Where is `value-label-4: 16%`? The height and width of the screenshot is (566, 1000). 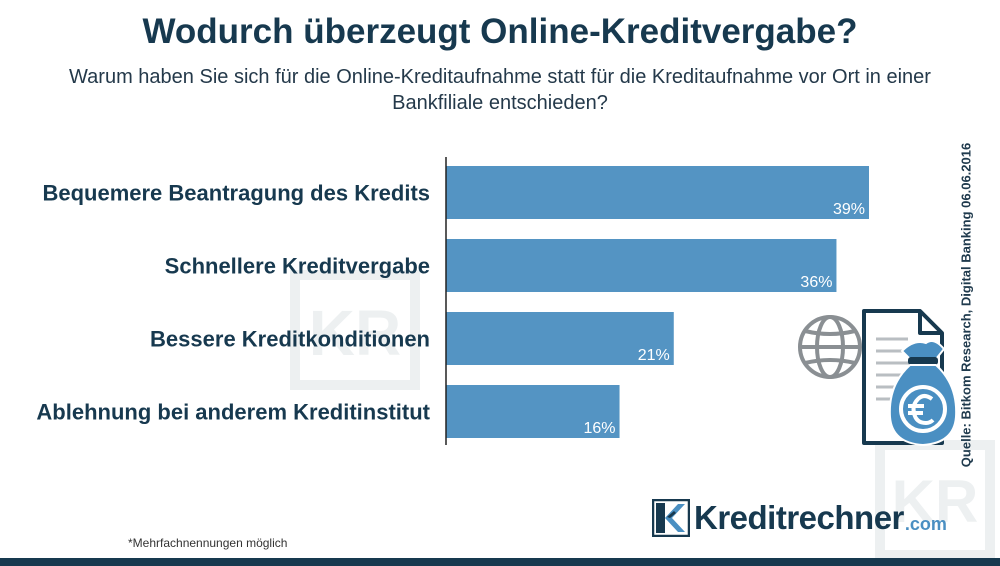
value-label-4: 16% is located at coordinates (600, 428).